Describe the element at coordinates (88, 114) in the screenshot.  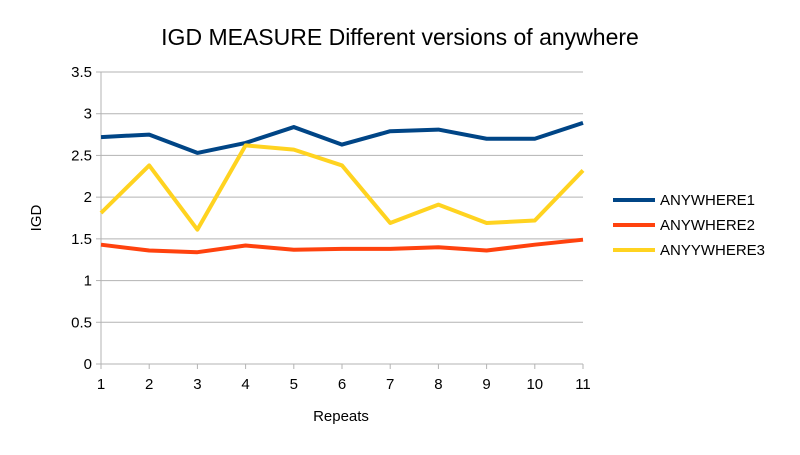
I see `y-tick-label: 3` at that location.